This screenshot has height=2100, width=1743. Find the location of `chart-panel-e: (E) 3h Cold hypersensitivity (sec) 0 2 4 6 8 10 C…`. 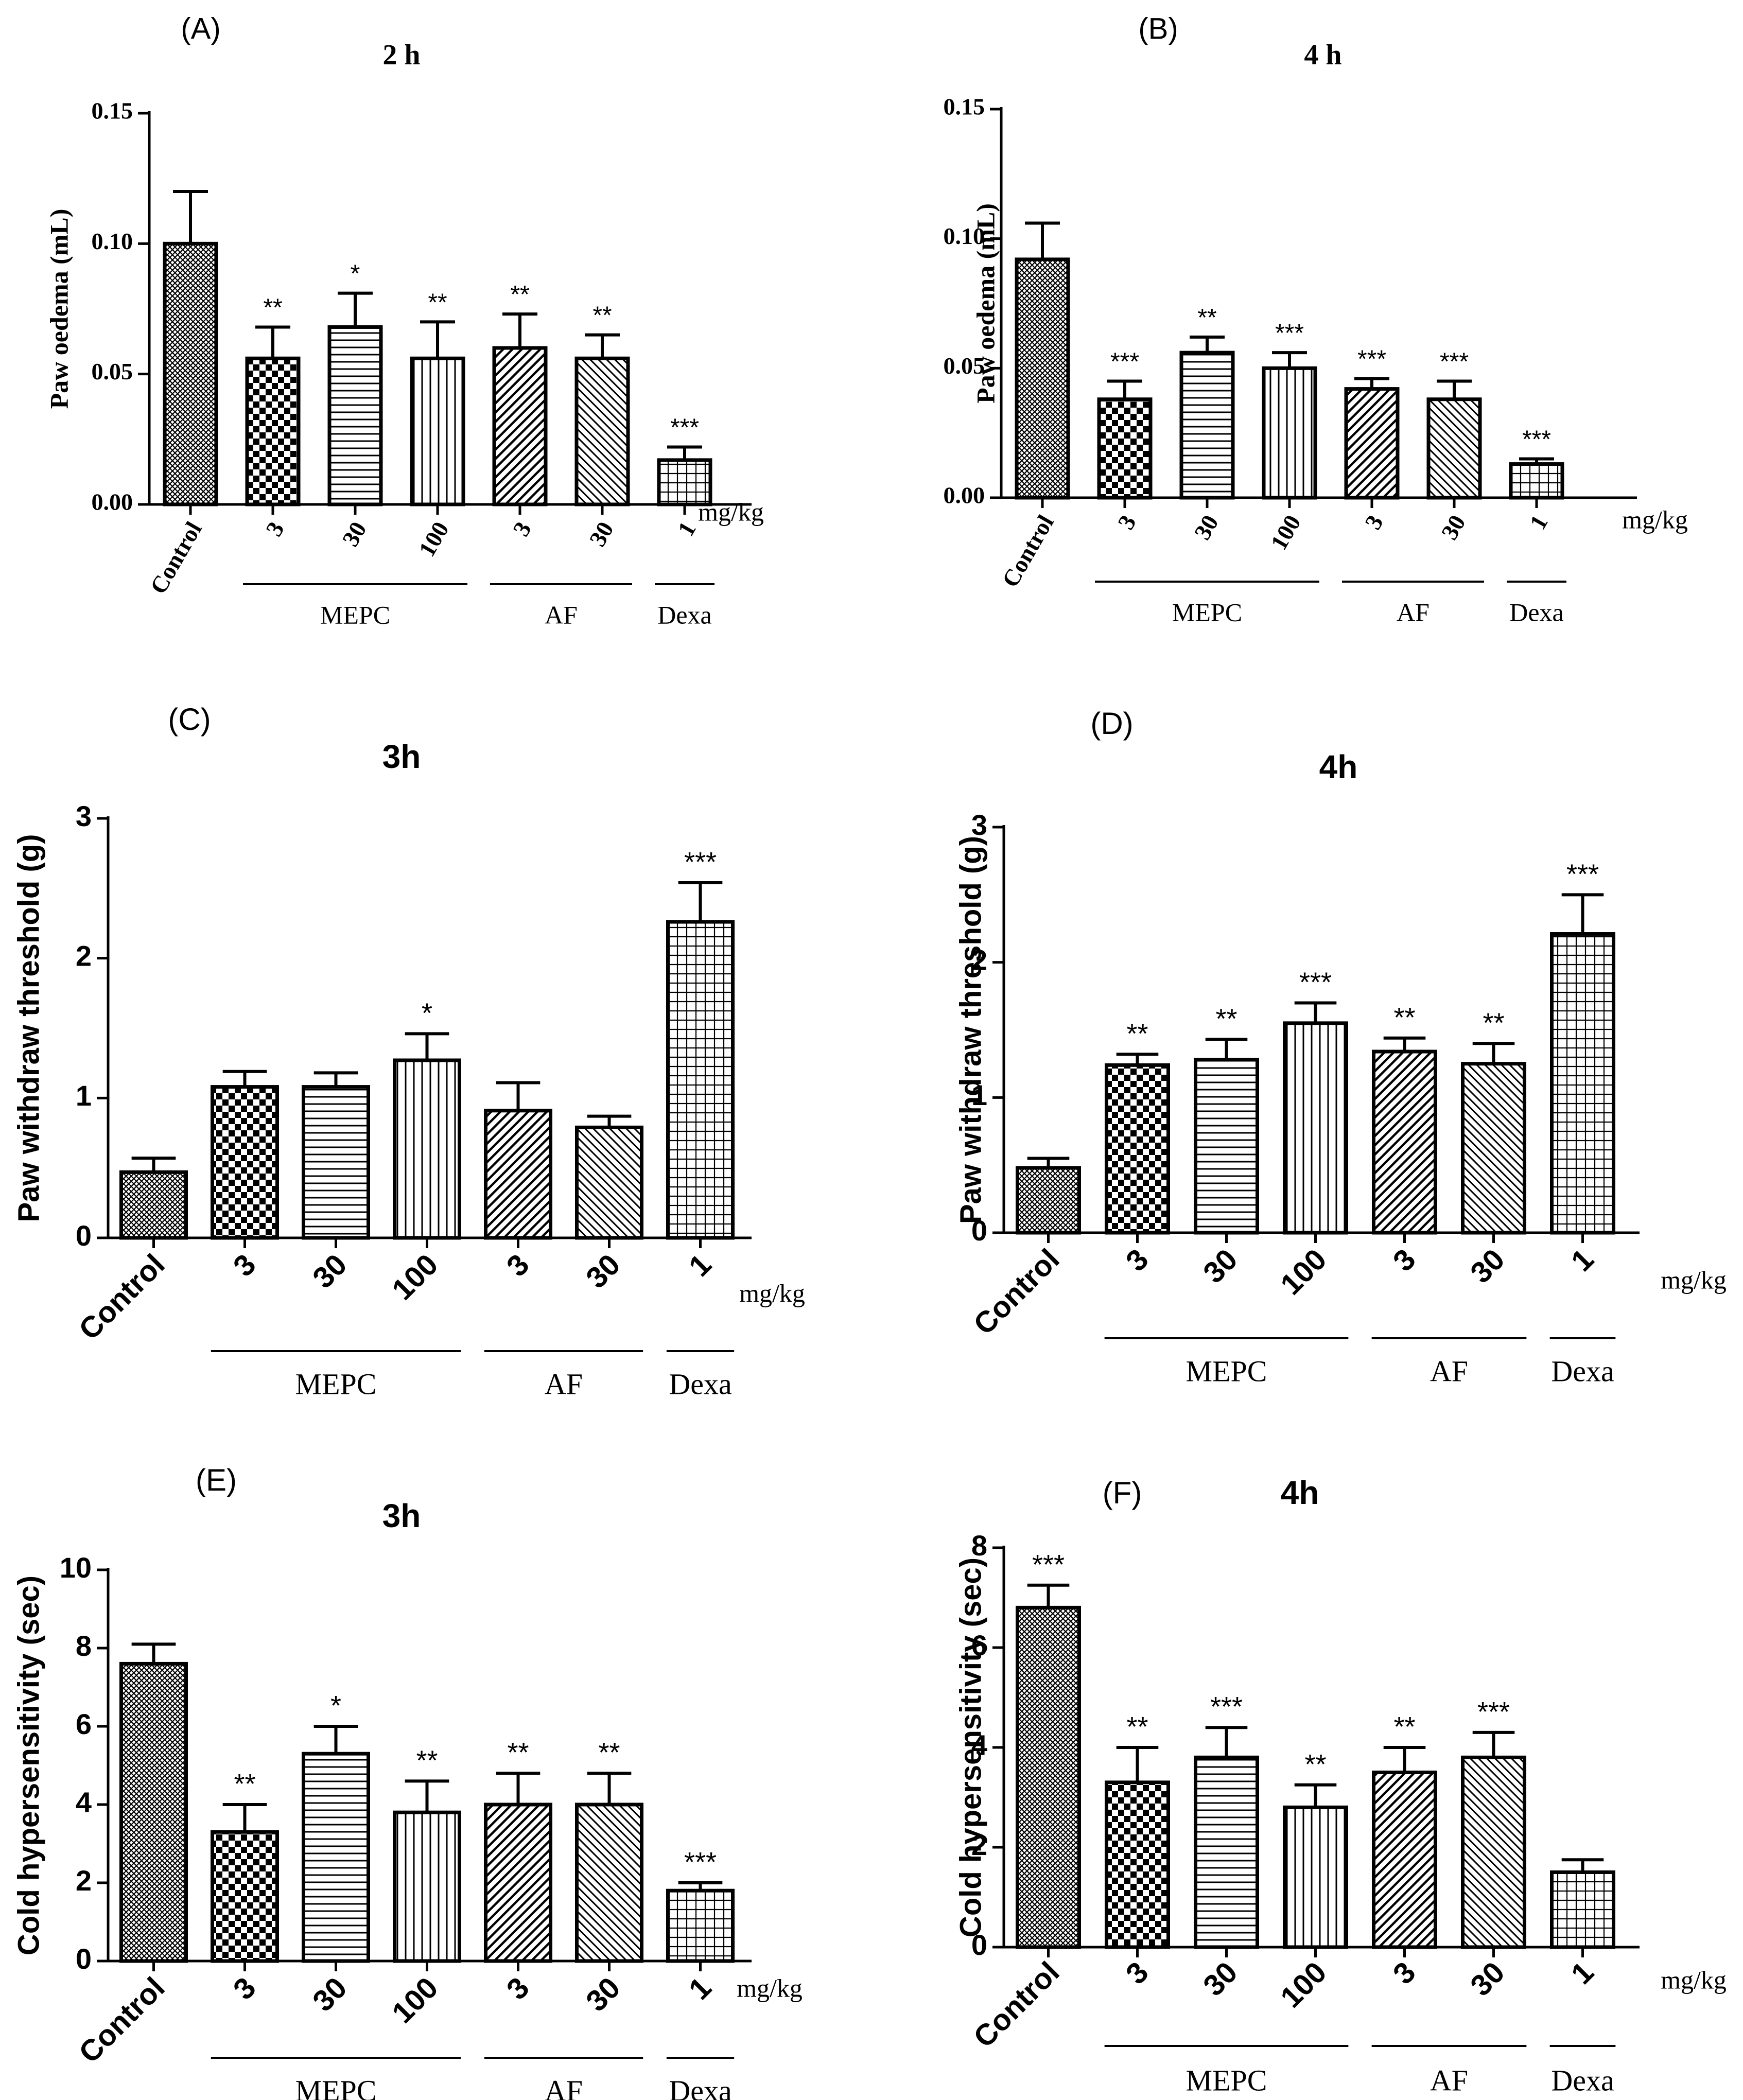

chart-panel-e: (E) 3h Cold hypersensitivity (sec) 0 2 4 6 8 10 C… is located at coordinates (407, 1781).